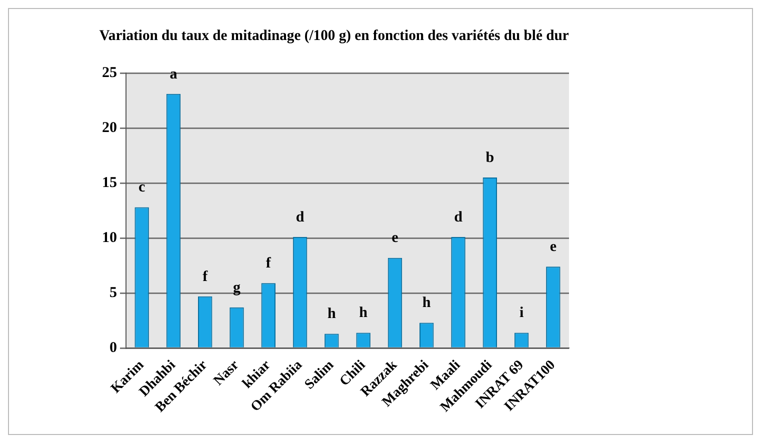 The image size is (763, 445). What do you see at coordinates (521, 313) in the screenshot?
I see `data-label: i` at bounding box center [521, 313].